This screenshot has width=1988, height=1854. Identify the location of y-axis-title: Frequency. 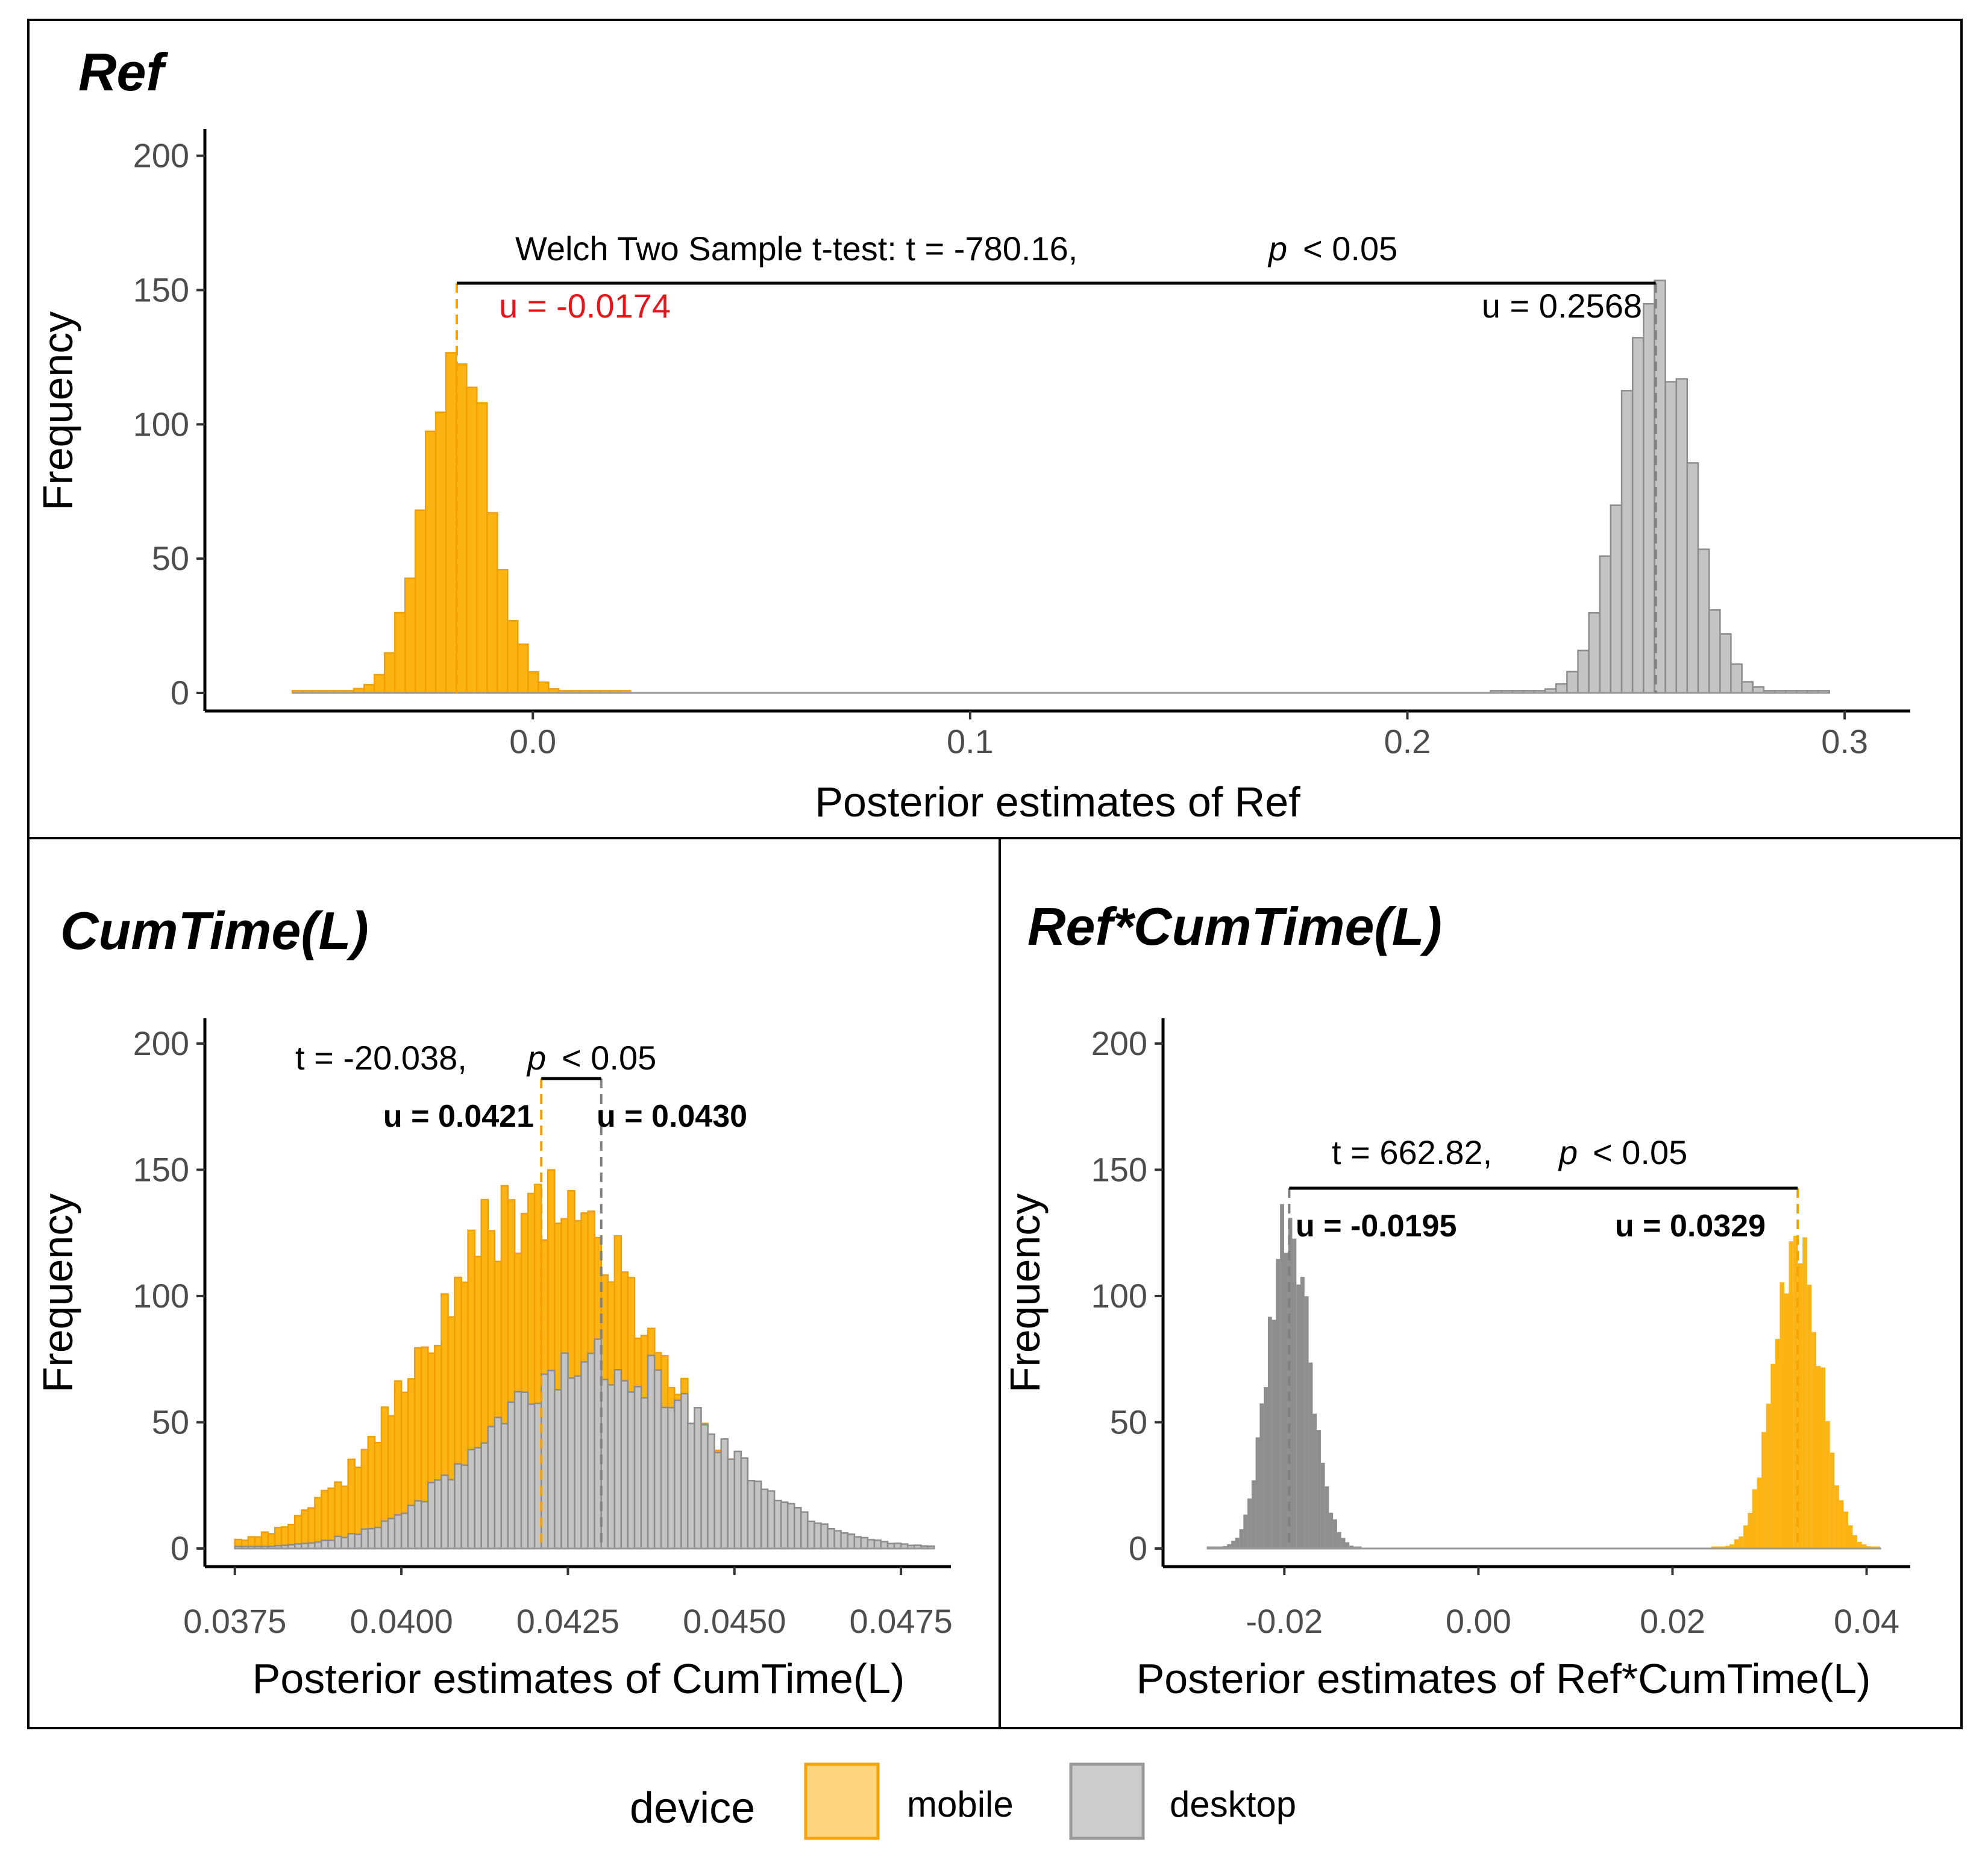
(57, 411).